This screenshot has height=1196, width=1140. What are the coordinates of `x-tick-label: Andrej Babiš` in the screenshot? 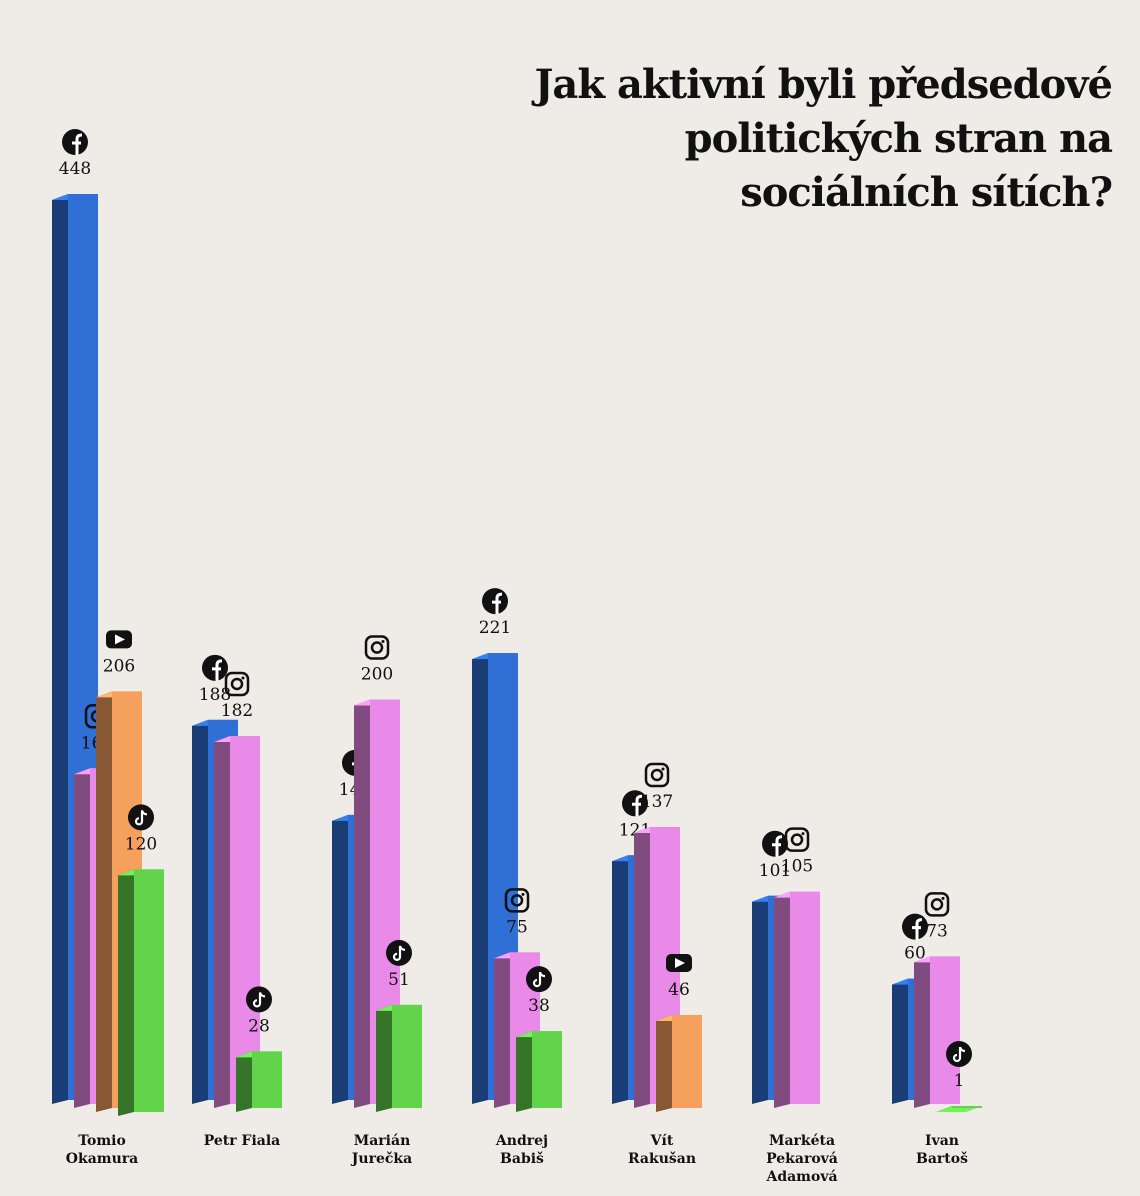 It's located at (522, 1150).